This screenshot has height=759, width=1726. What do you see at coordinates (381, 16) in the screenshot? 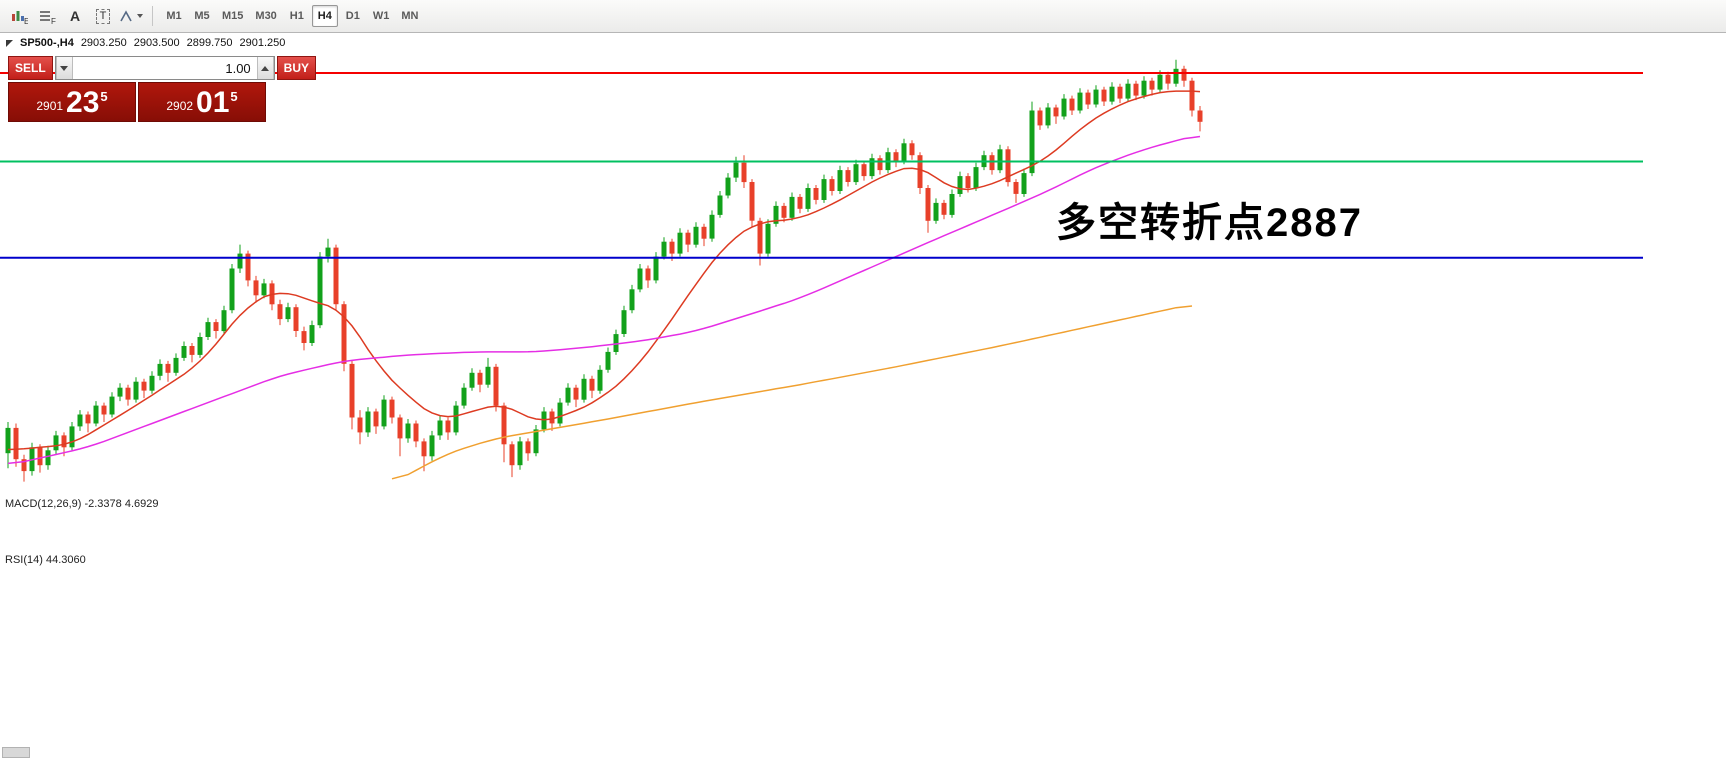
I see `timeframe-w1-button: W1` at bounding box center [381, 16].